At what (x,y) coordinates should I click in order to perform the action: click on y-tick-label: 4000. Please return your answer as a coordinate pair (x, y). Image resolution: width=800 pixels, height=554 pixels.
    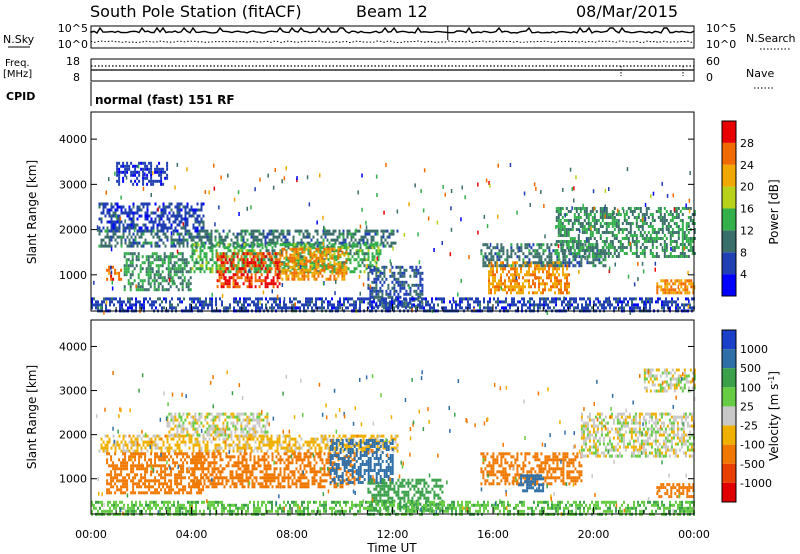
    Looking at the image, I should click on (73, 139).